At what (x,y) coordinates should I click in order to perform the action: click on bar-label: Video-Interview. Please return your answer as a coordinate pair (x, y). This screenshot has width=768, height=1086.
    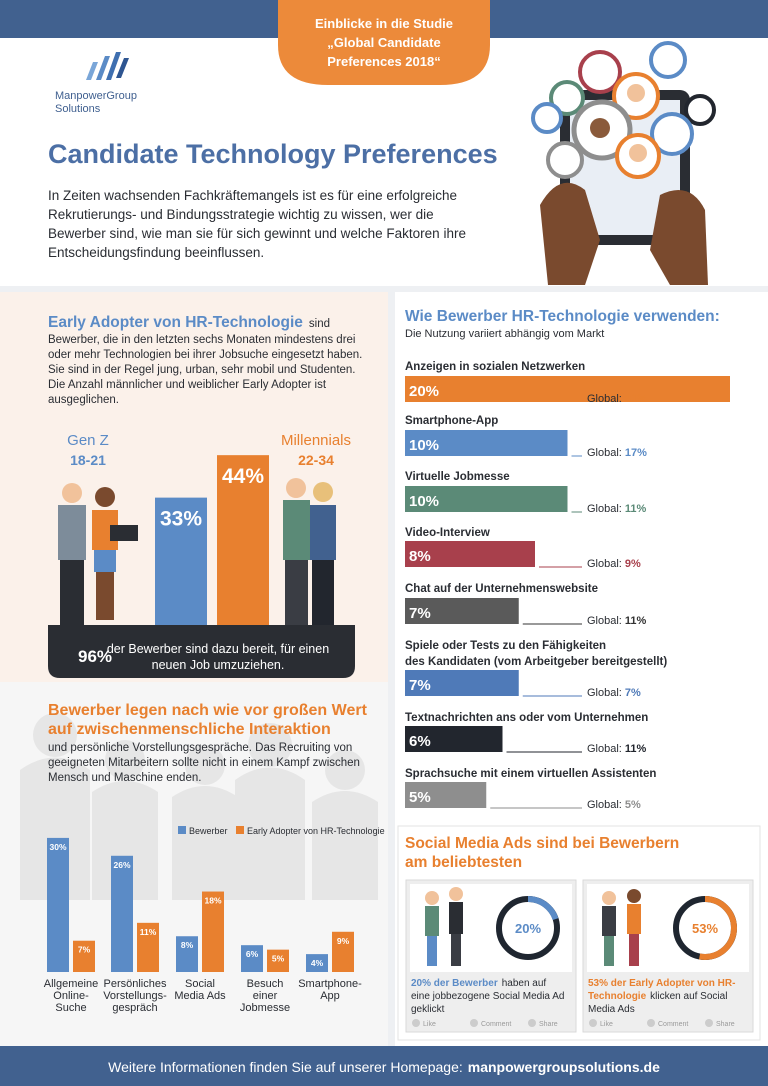
    Looking at the image, I should click on (447, 533).